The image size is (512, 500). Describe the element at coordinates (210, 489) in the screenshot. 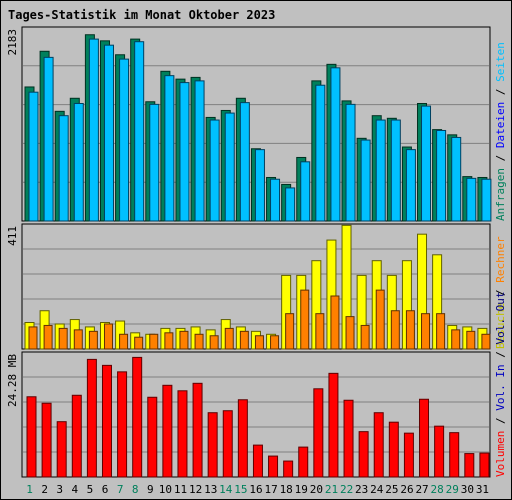

I see `x-tick-label: 13` at that location.